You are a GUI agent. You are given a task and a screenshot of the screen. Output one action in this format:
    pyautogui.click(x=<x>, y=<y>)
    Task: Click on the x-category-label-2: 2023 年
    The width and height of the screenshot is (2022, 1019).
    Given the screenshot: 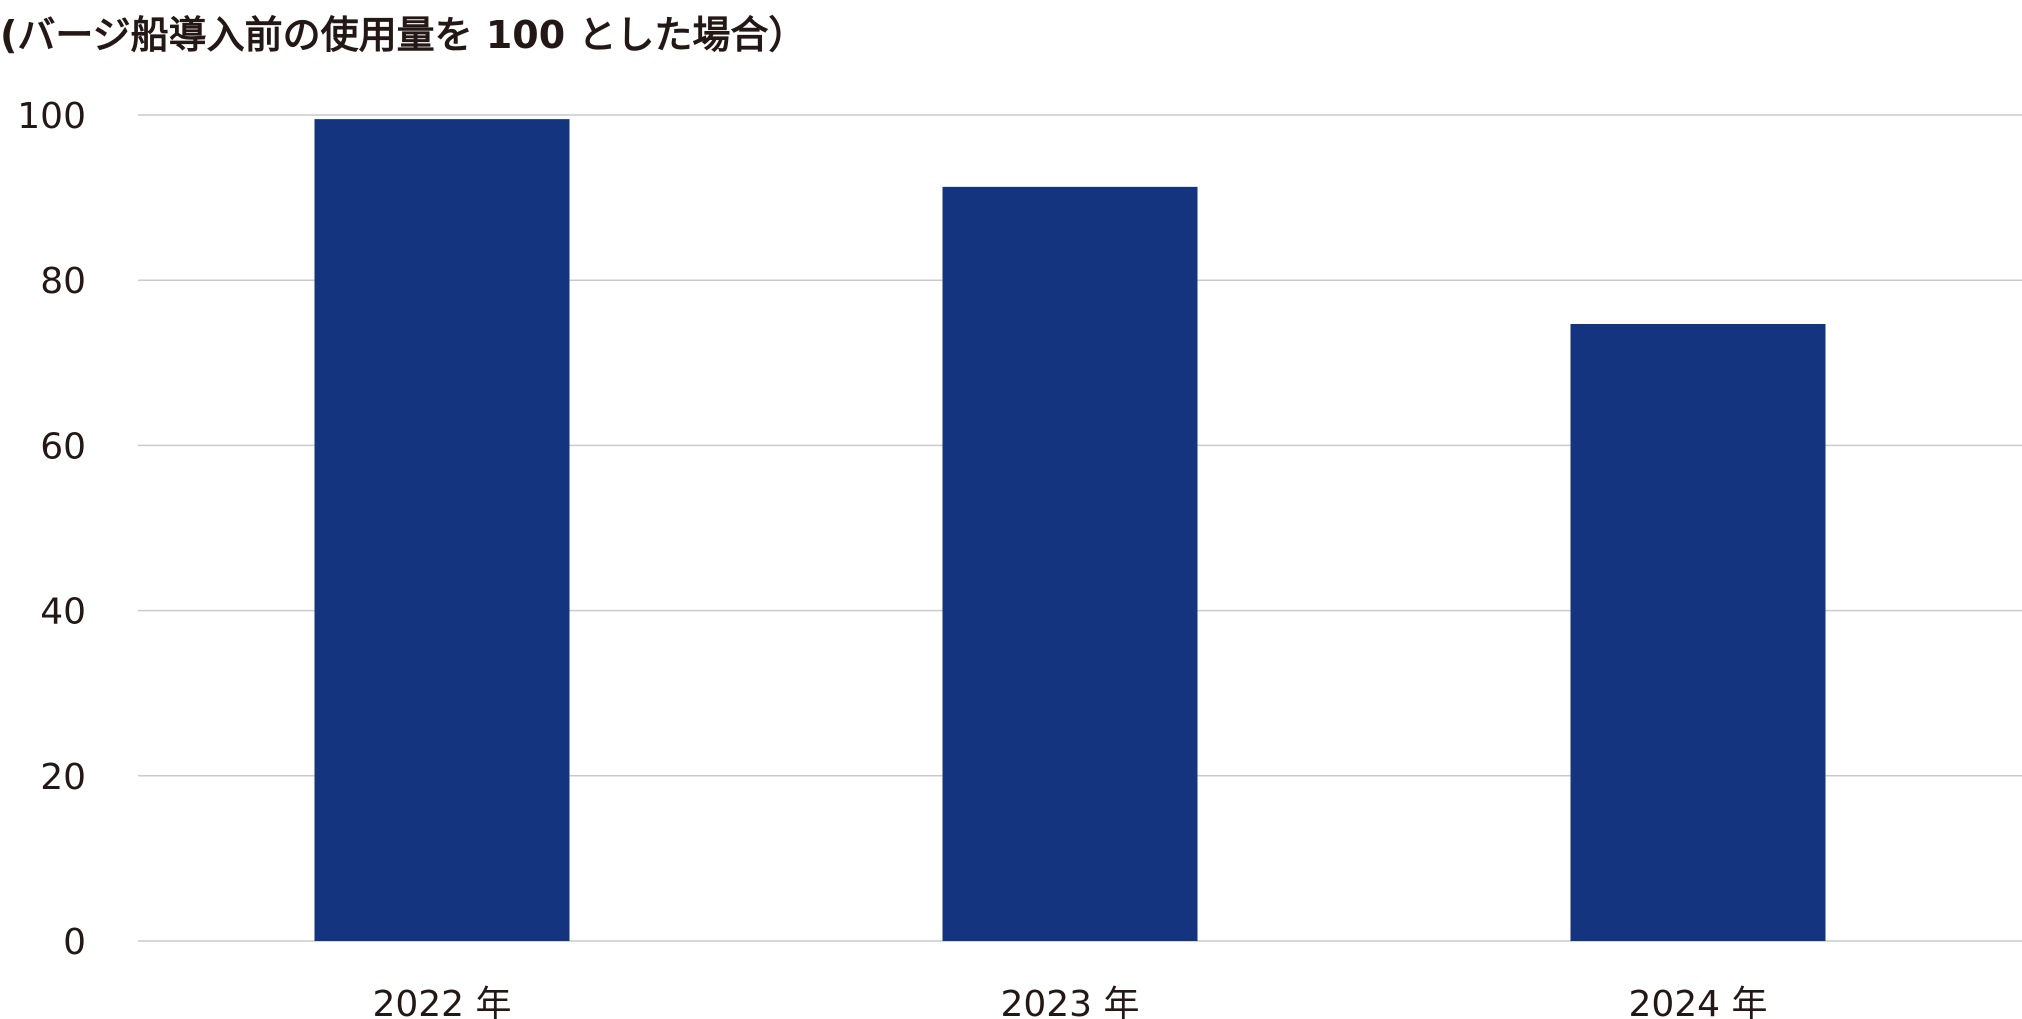 What is the action you would take?
    pyautogui.click(x=1069, y=1001)
    